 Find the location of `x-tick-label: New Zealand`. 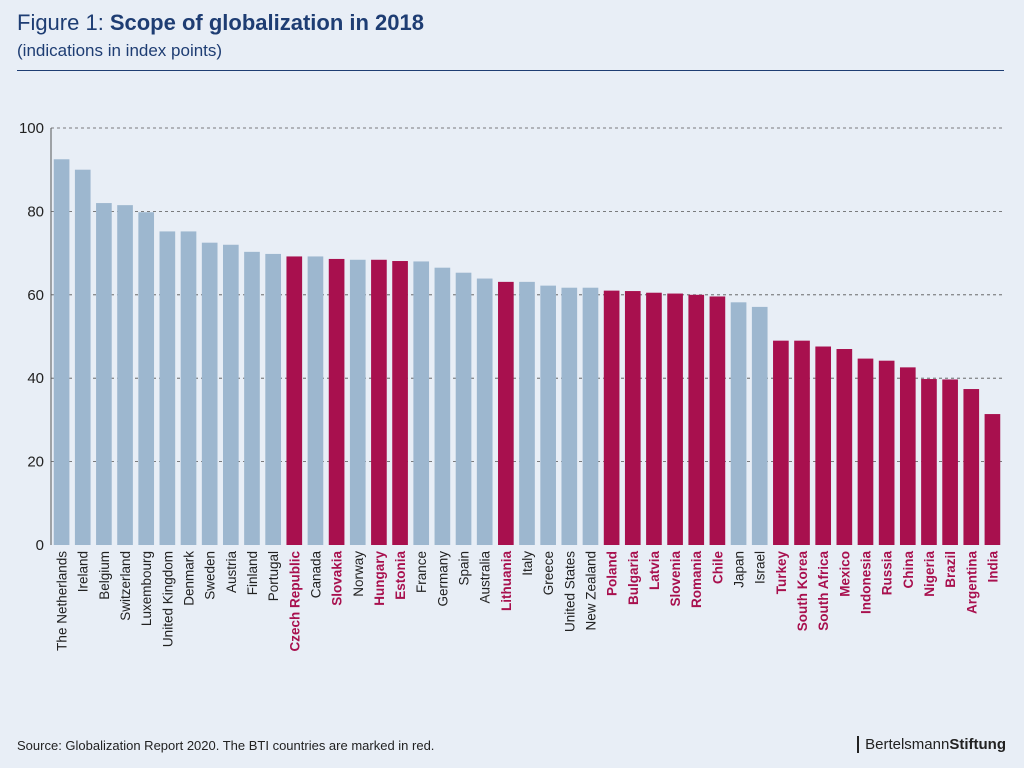

x-tick-label: New Zealand is located at coordinates (590, 591).